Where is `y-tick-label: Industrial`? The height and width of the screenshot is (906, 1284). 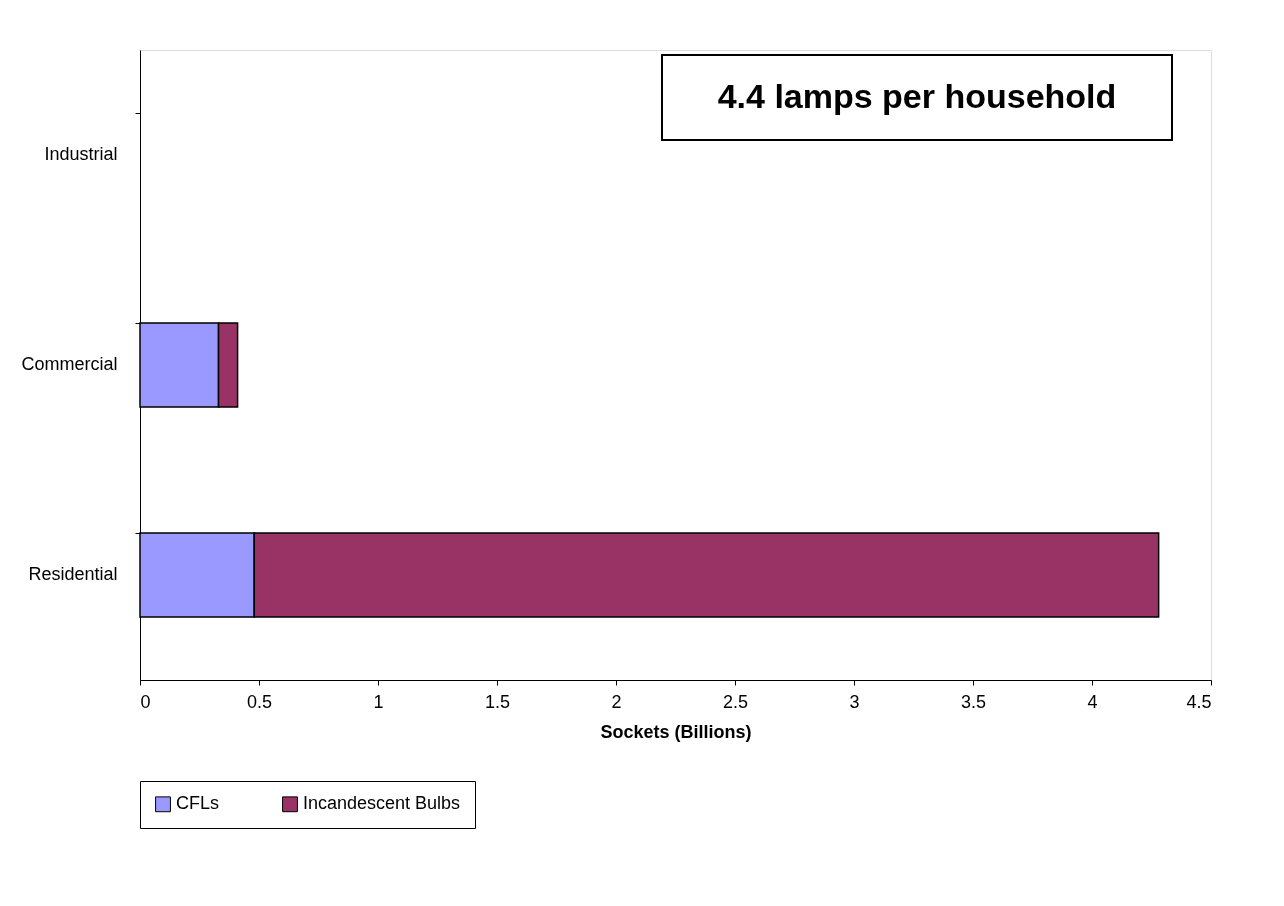 y-tick-label: Industrial is located at coordinates (81, 154).